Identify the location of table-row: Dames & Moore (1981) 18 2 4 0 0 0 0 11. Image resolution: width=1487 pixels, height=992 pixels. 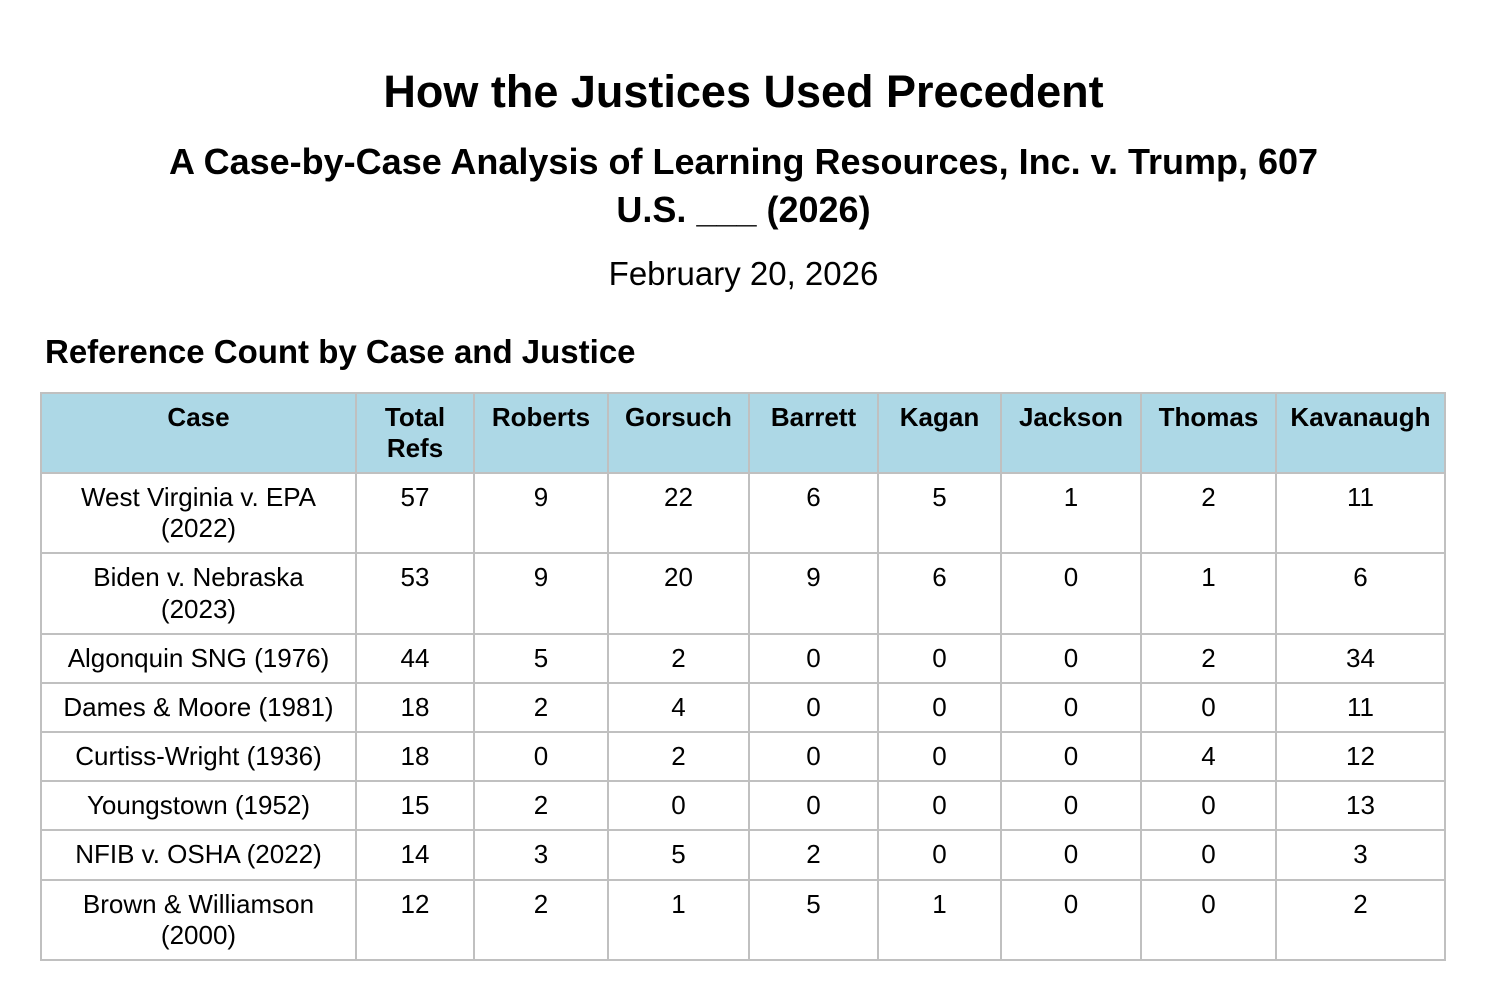
(743, 707).